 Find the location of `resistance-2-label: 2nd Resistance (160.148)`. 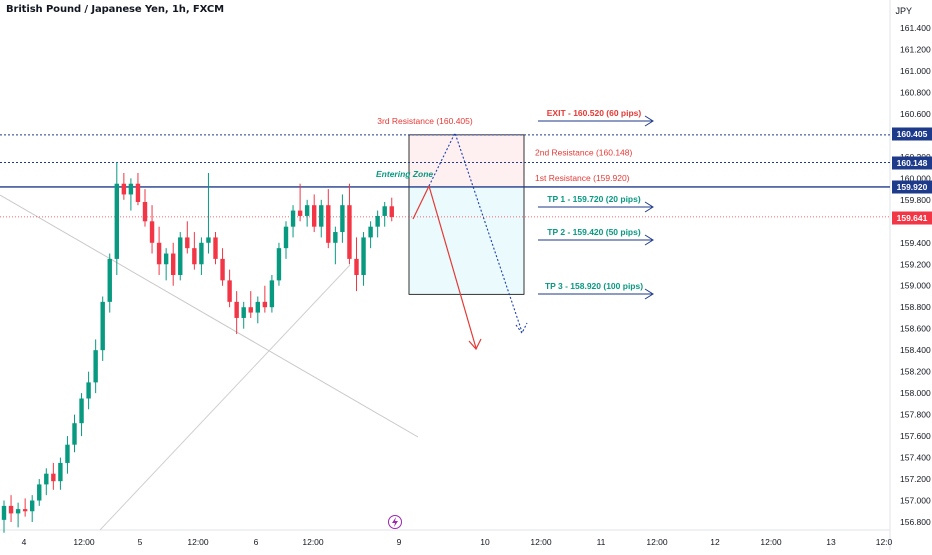

resistance-2-label: 2nd Resistance (160.148) is located at coordinates (584, 152).